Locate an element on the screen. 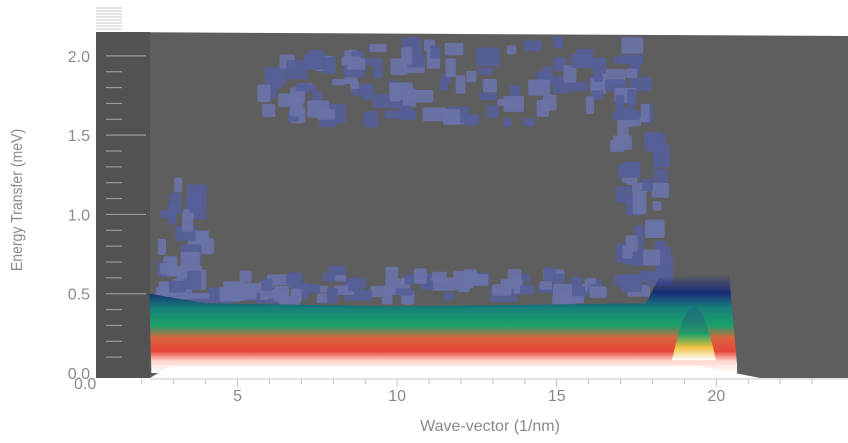 The image size is (848, 443). x-tick-label: 20 is located at coordinates (716, 396).